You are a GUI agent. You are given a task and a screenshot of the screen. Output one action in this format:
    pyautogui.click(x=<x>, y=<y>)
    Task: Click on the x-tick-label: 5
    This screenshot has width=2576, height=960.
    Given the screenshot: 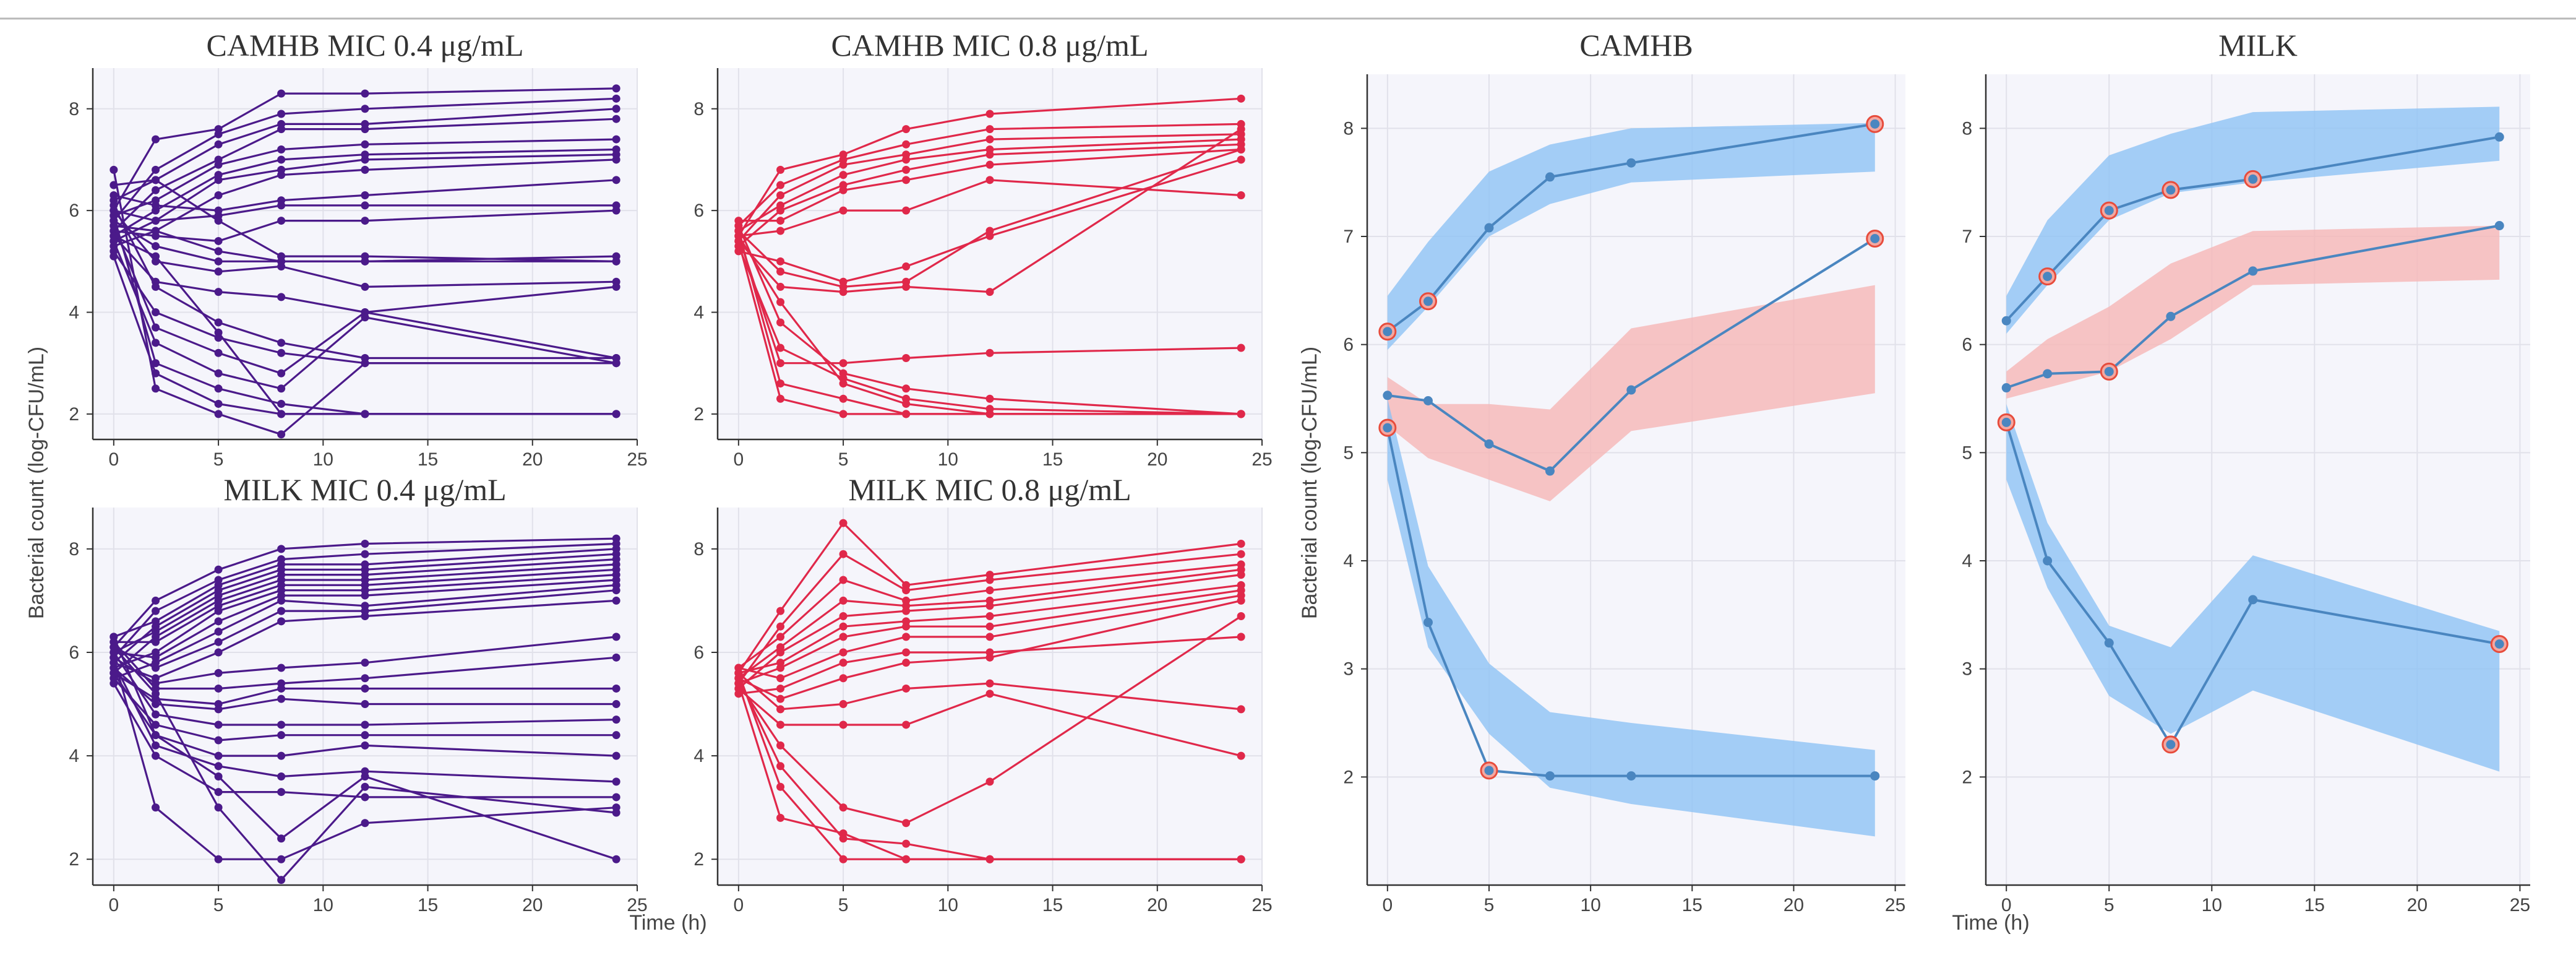 What is the action you would take?
    pyautogui.click(x=843, y=460)
    